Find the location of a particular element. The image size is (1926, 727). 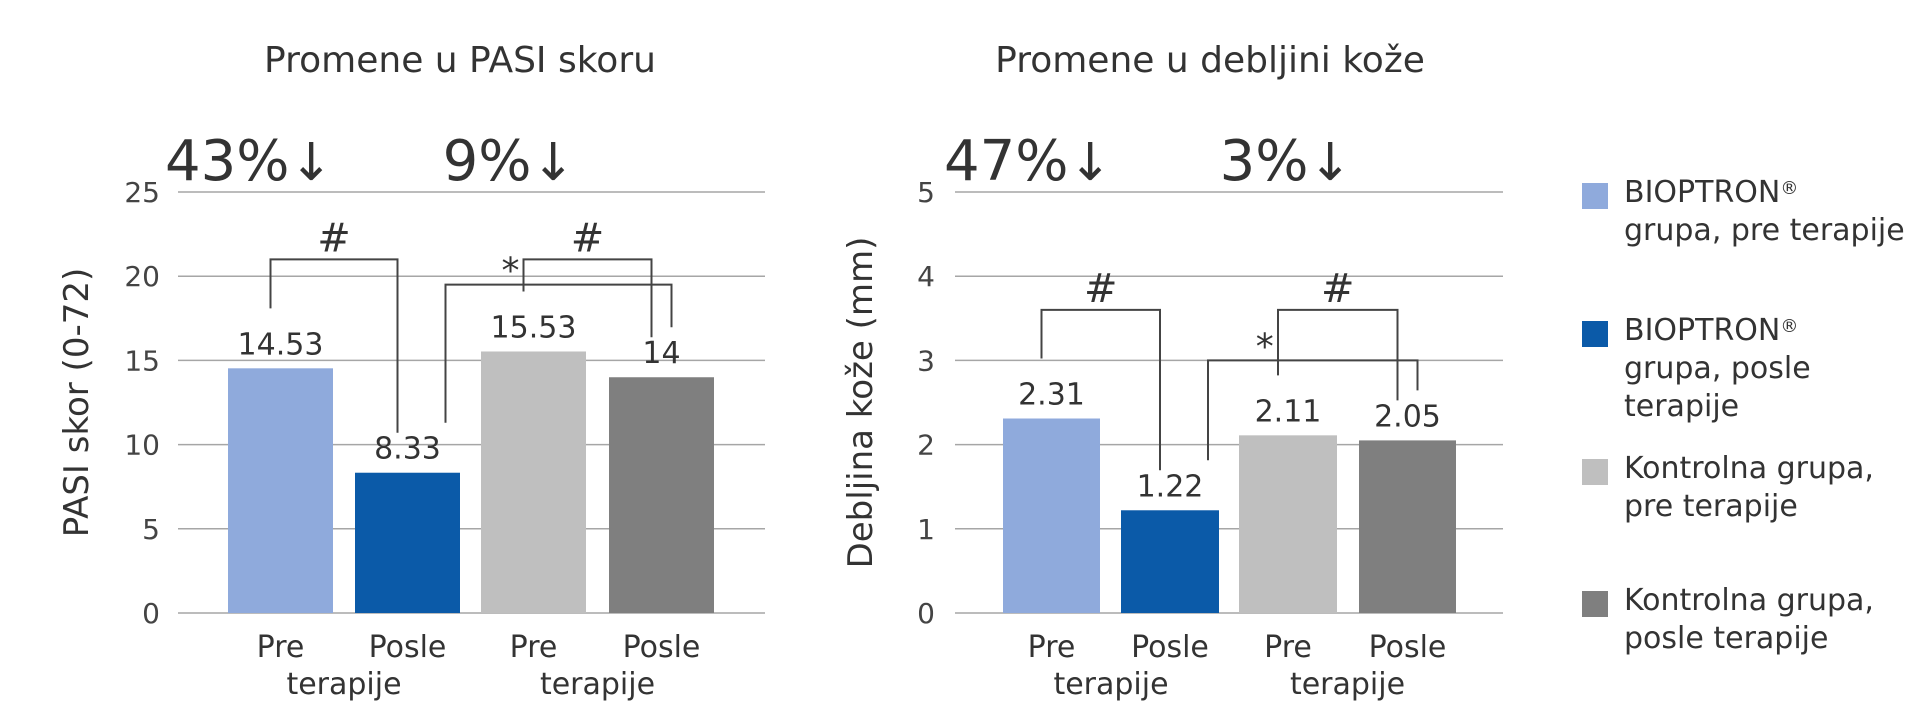

percent-change-label: 47%↓ is located at coordinates (1028, 161).